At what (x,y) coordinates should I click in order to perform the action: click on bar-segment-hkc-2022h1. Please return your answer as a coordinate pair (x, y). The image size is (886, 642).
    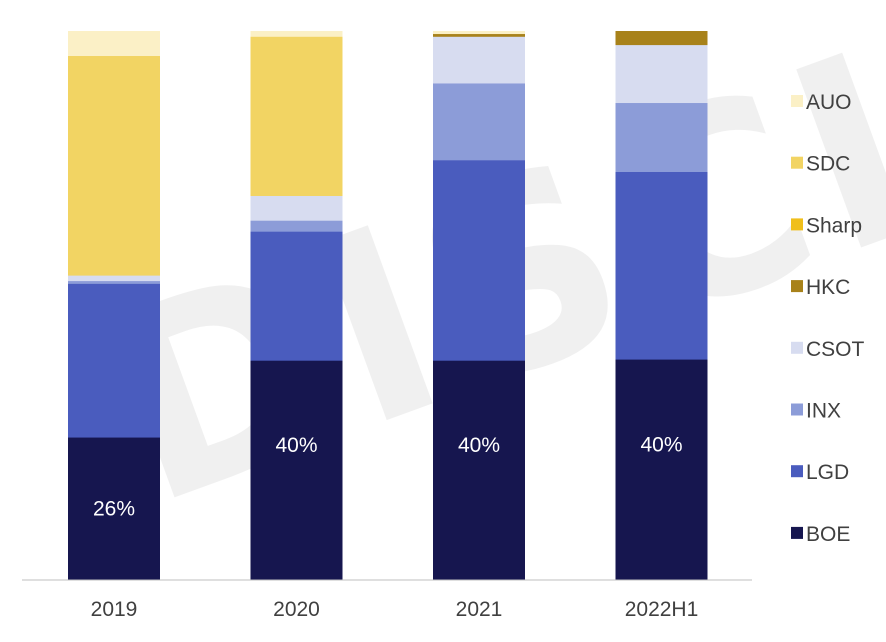
    Looking at the image, I should click on (661, 38).